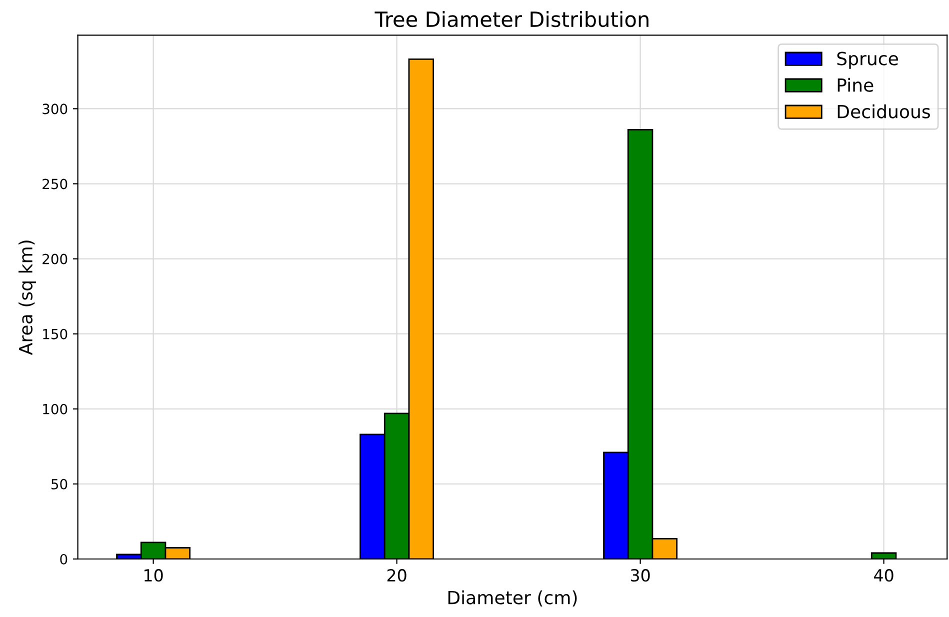 The width and height of the screenshot is (949, 617). Describe the element at coordinates (512, 598) in the screenshot. I see `x-axis-title: Diameter (cm)` at that location.